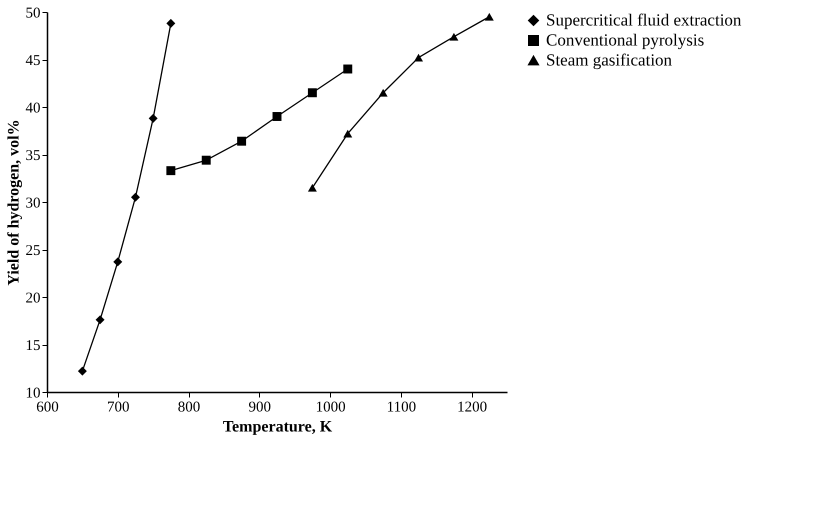 The image size is (837, 506). What do you see at coordinates (260, 408) in the screenshot?
I see `x-tick-label: 900` at bounding box center [260, 408].